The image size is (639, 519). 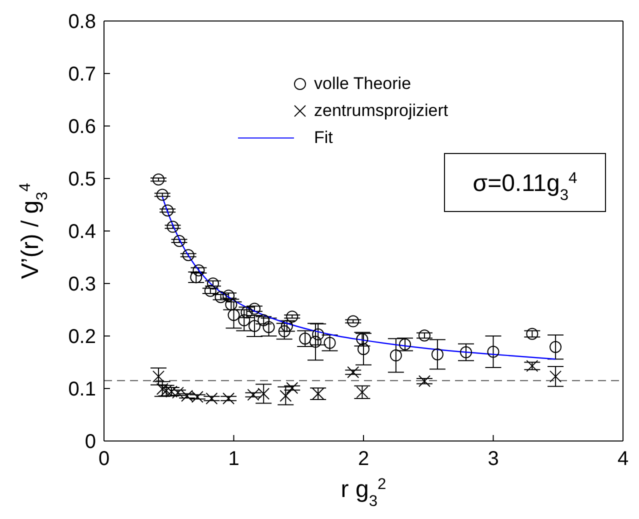 What do you see at coordinates (323, 138) in the screenshot?
I see `legend-label: Fit` at bounding box center [323, 138].